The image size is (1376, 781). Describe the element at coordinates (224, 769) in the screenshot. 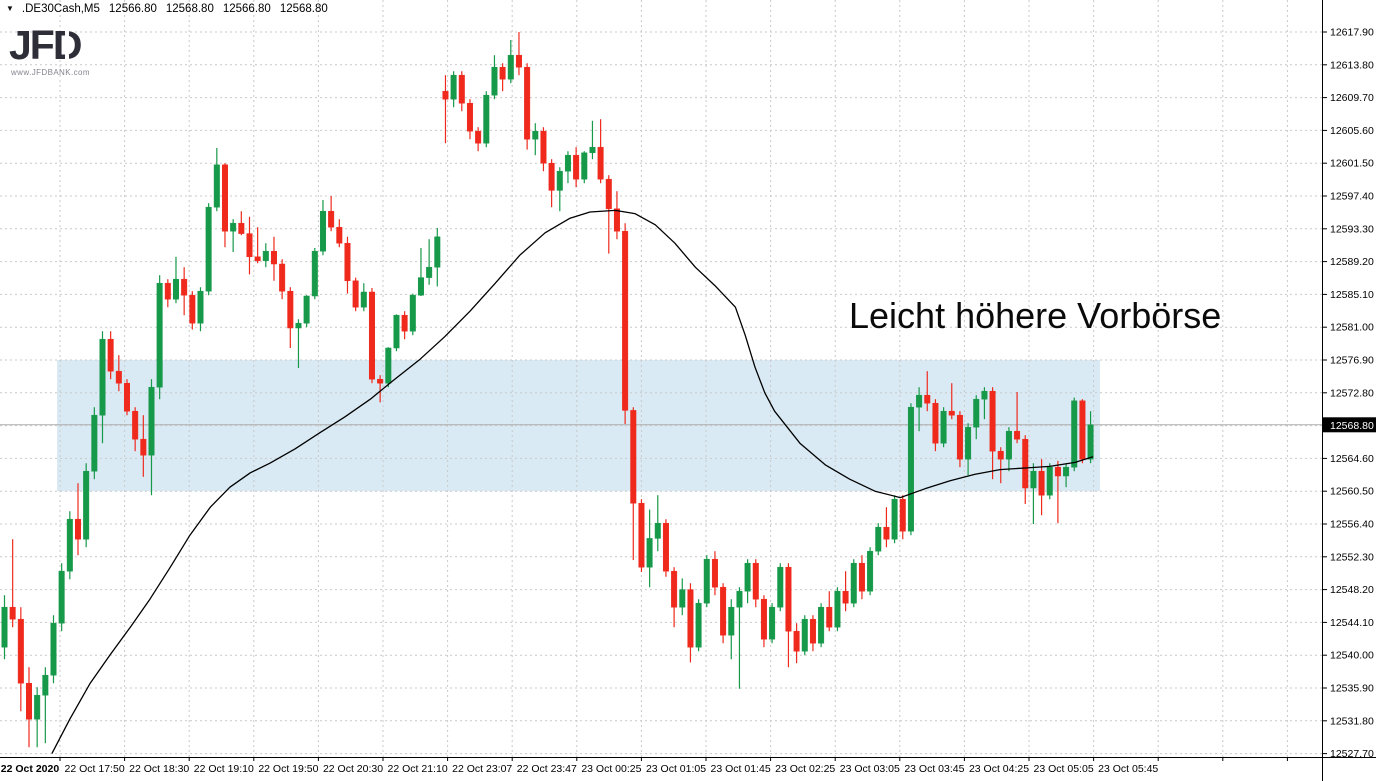

I see `svg-text: 22 Oct 19:10` at that location.